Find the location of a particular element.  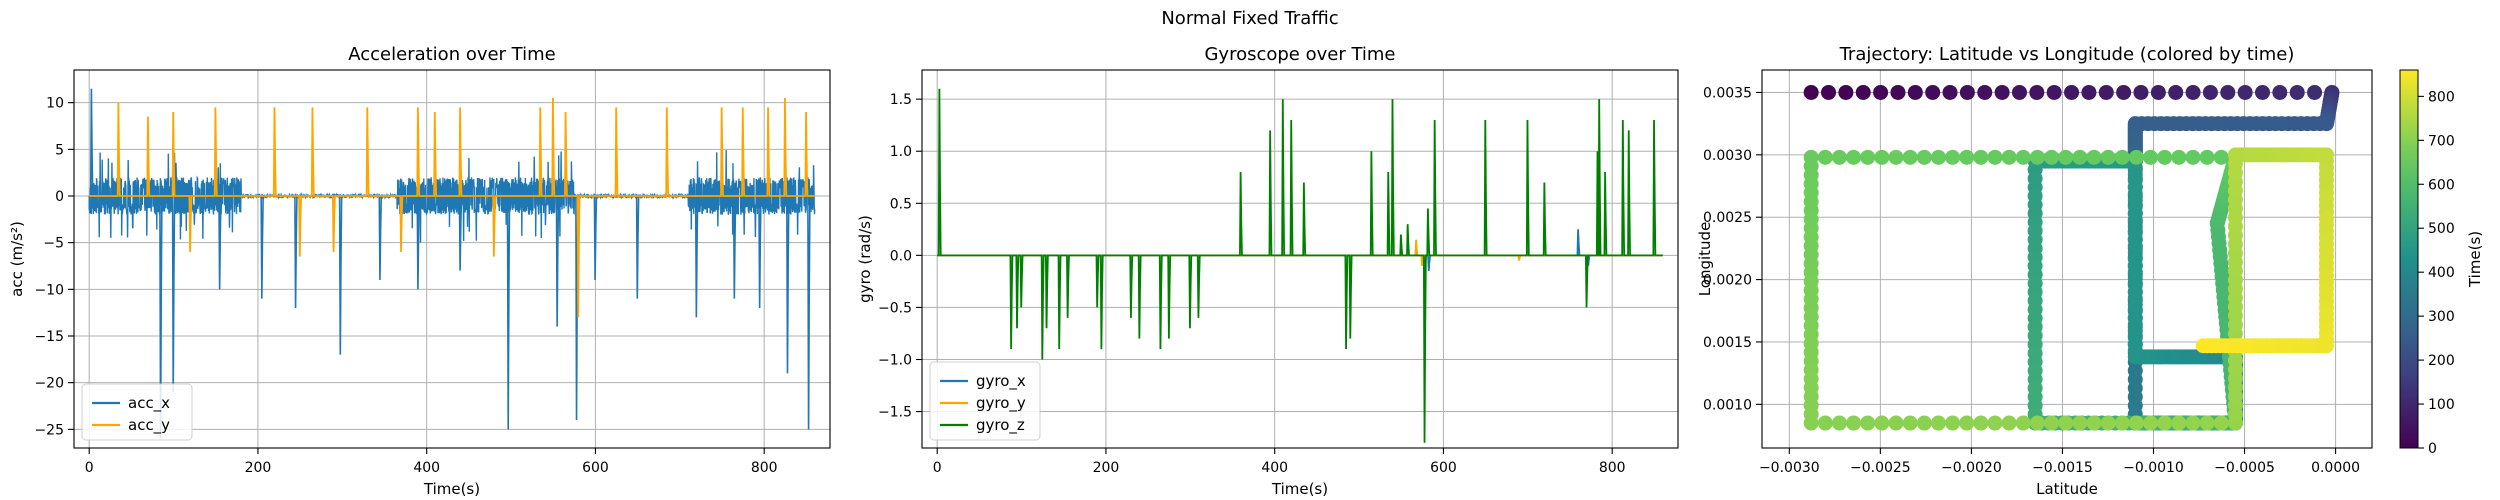

plot-area is located at coordinates (2071, 257).